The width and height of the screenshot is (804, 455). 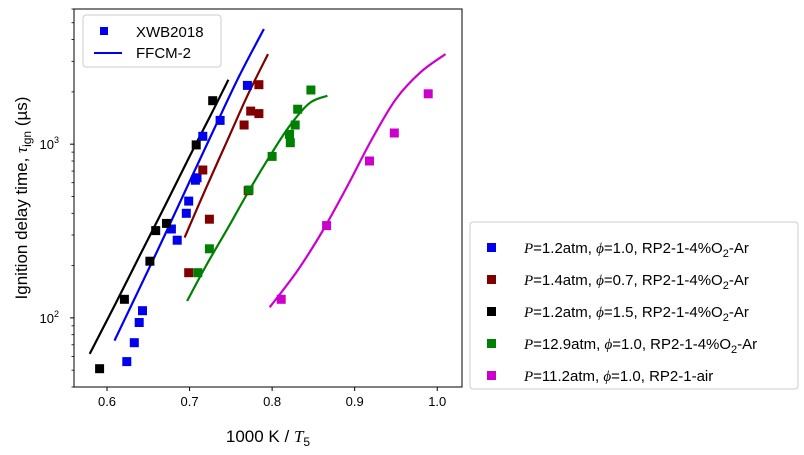 What do you see at coordinates (57, 198) in the screenshot?
I see `y-axis-ticks: 10² 10³` at bounding box center [57, 198].